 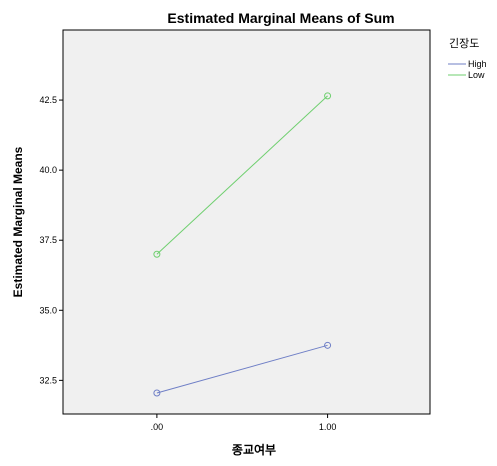 What do you see at coordinates (48, 310) in the screenshot?
I see `y-tick-label: 35.0` at bounding box center [48, 310].